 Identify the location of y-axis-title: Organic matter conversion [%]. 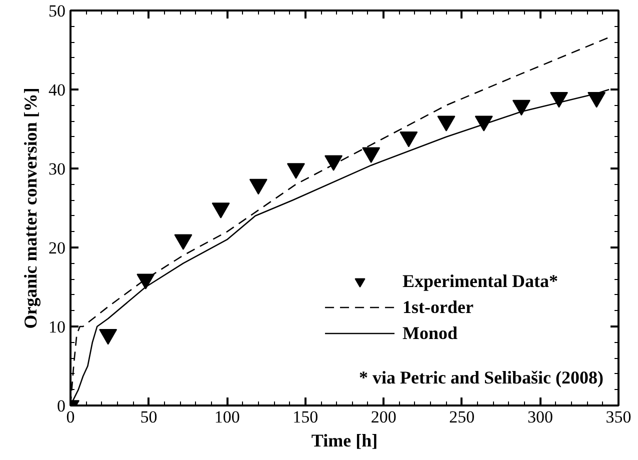
(30, 208).